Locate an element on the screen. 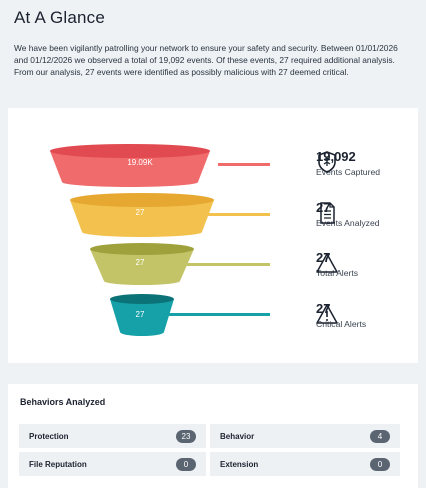  behaviors-title: Behaviors Analyzed is located at coordinates (63, 402).